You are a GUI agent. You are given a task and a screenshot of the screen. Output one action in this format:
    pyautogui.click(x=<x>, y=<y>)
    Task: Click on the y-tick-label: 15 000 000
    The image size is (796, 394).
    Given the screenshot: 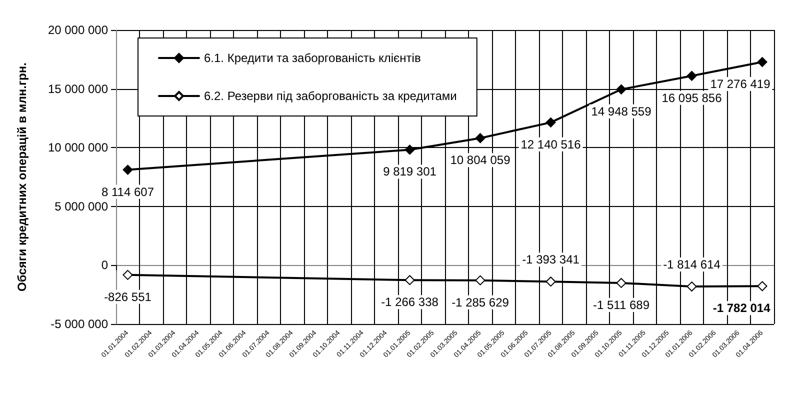 What is the action you would take?
    pyautogui.click(x=78, y=89)
    